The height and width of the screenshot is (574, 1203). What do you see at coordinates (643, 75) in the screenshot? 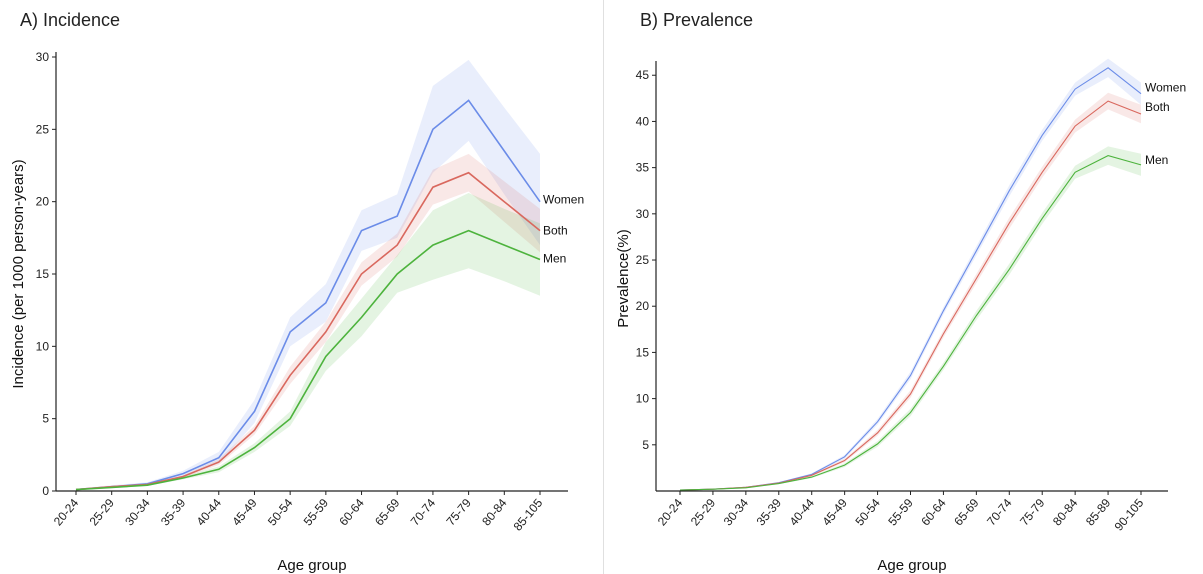
I see `y-tick-label: 45` at bounding box center [643, 75].